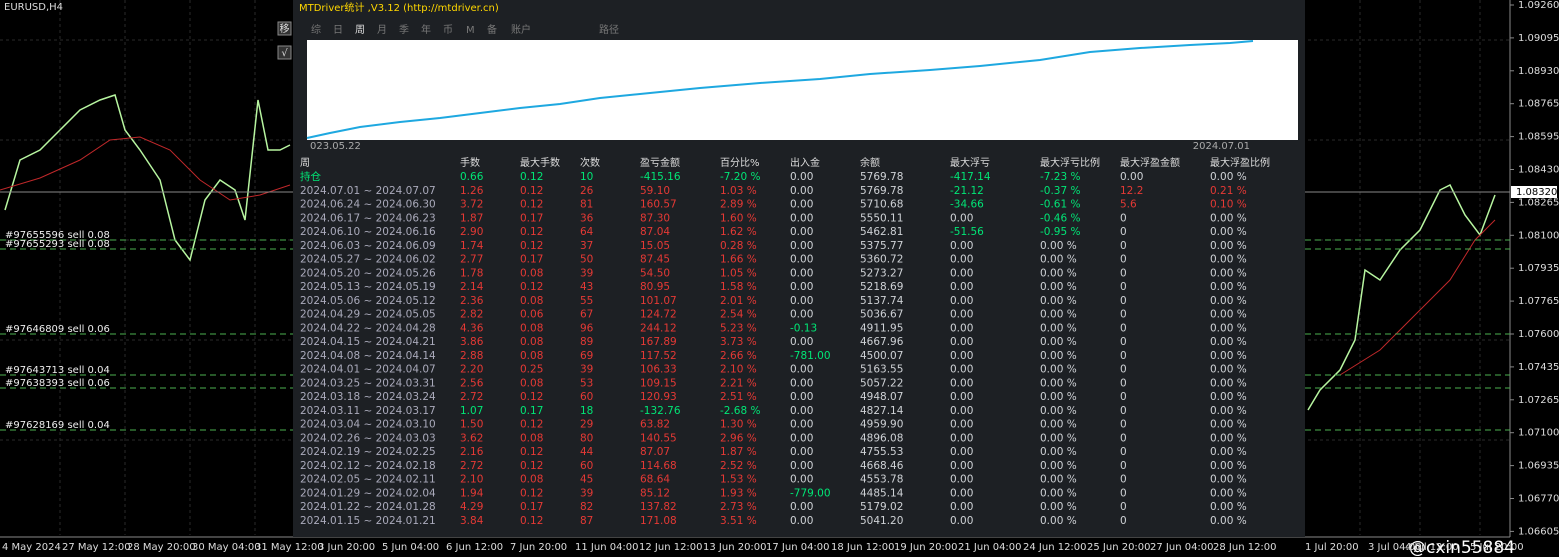 The width and height of the screenshot is (1559, 557). Describe the element at coordinates (587, 191) in the screenshot. I see `table-cell: 26` at that location.